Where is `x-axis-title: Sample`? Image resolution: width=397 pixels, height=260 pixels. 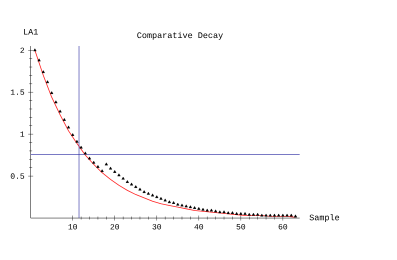 x-axis-title: Sample is located at coordinates (325, 218).